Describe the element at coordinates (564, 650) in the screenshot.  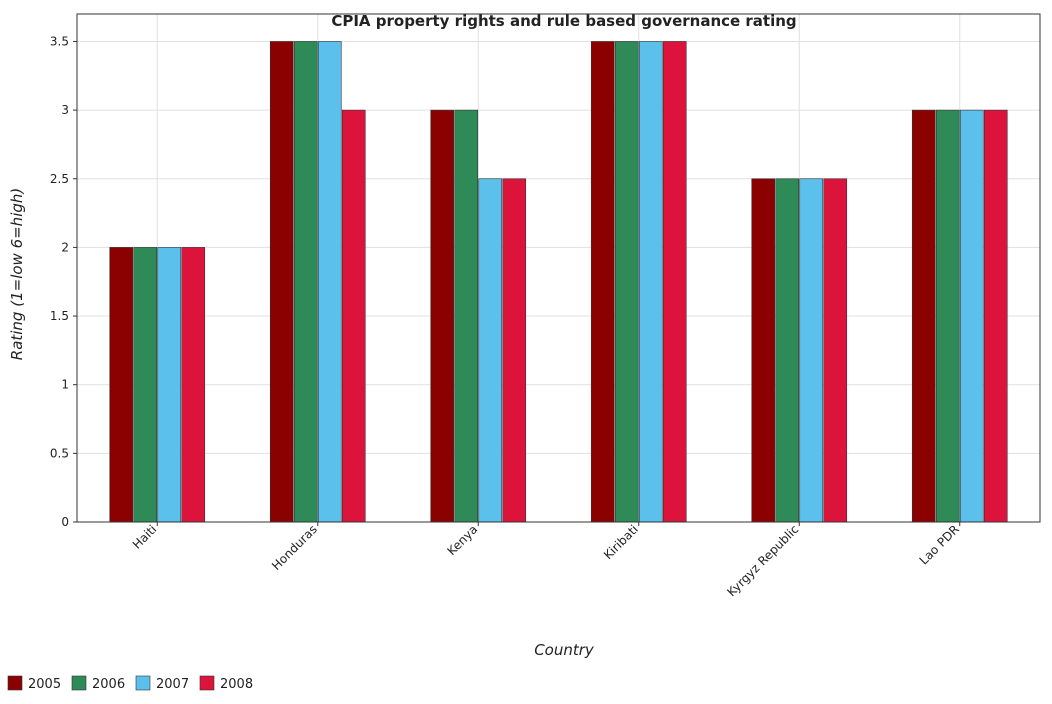
I see `x-axis-label: Country` at that location.